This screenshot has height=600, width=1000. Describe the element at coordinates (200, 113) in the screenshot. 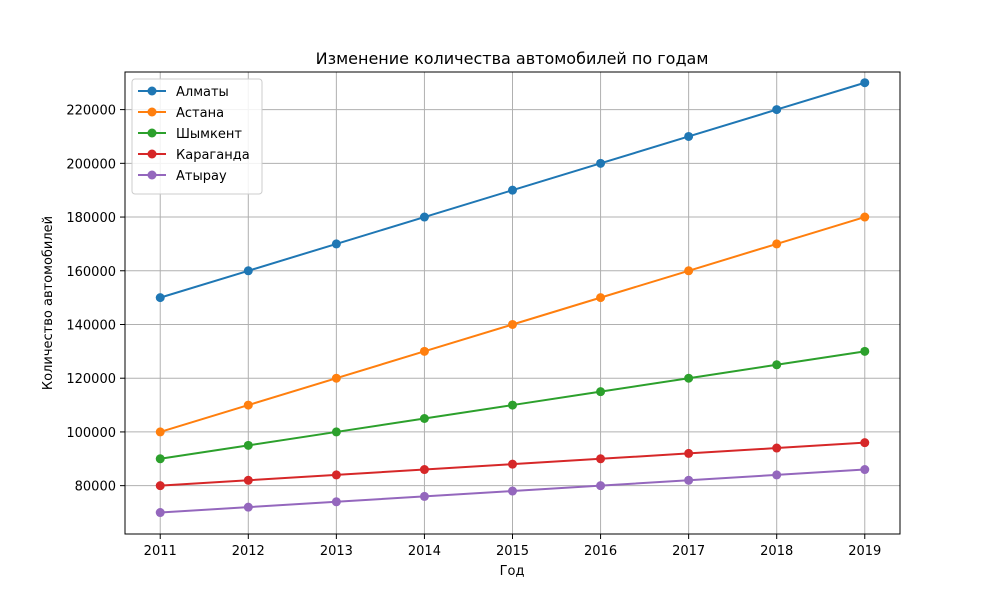

I see `legend-label: Астана` at that location.